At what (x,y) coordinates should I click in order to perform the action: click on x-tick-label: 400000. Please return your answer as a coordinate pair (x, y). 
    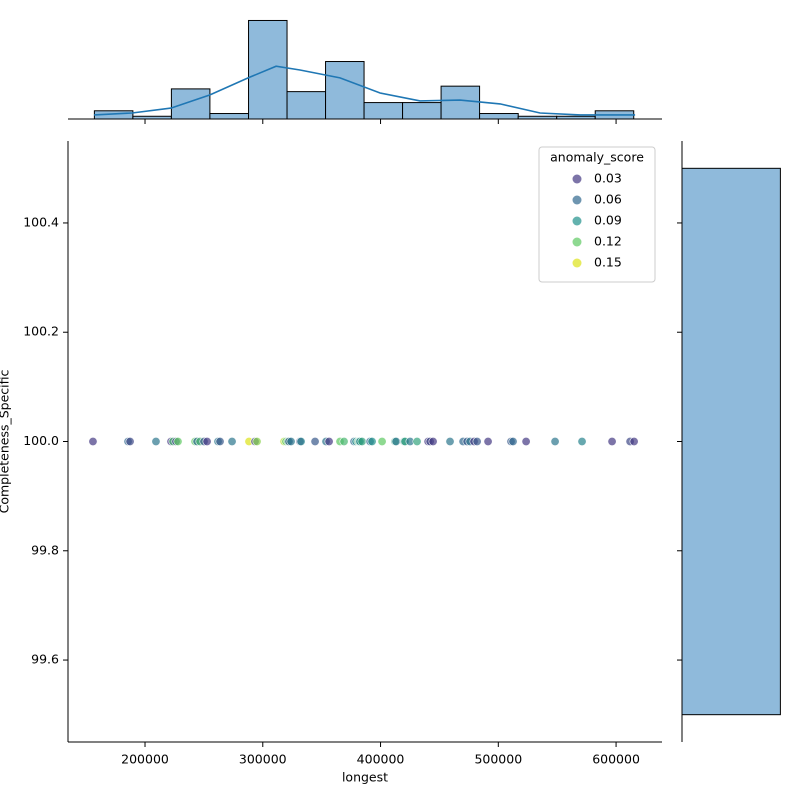
    Looking at the image, I should click on (381, 759).